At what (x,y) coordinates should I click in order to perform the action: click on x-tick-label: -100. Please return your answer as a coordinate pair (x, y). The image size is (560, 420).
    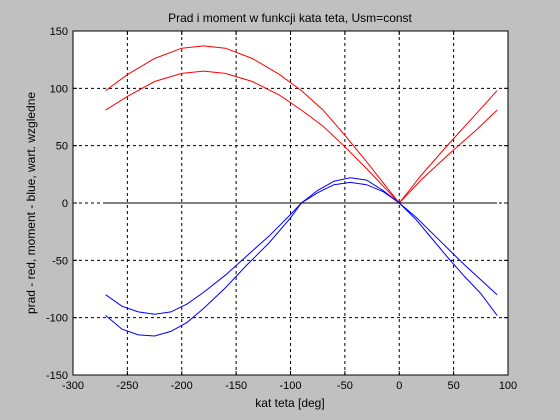
    Looking at the image, I should click on (290, 386).